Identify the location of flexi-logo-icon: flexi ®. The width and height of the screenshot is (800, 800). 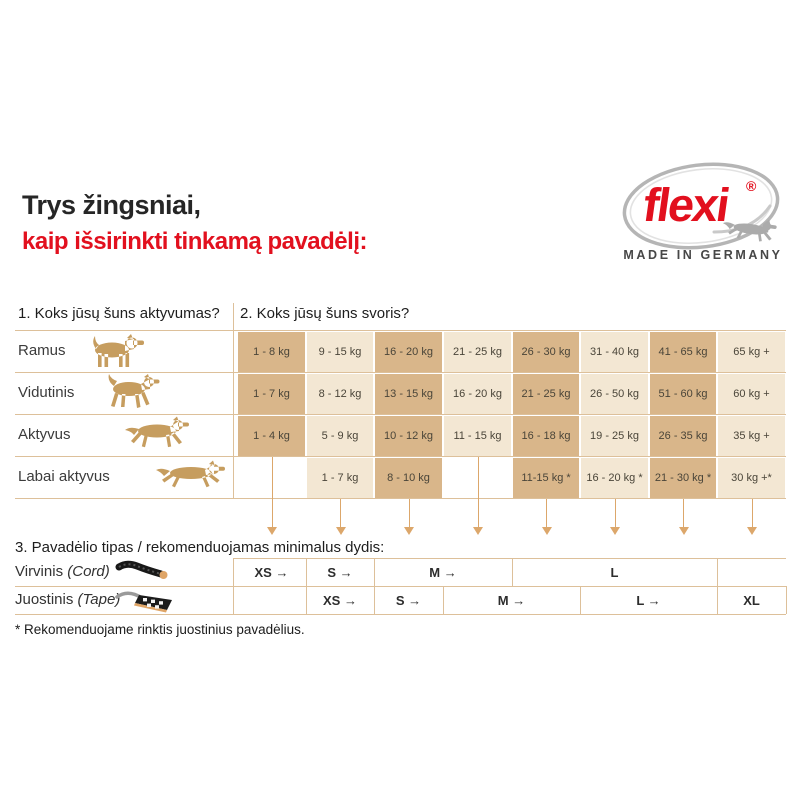
(701, 206).